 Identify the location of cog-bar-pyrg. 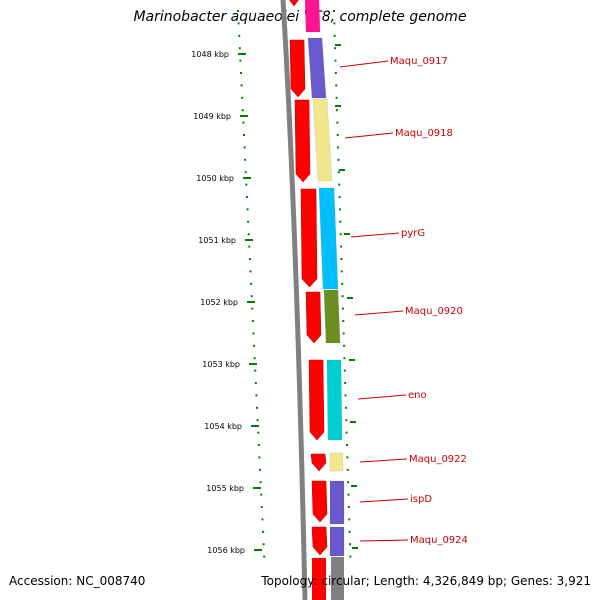
(328, 238).